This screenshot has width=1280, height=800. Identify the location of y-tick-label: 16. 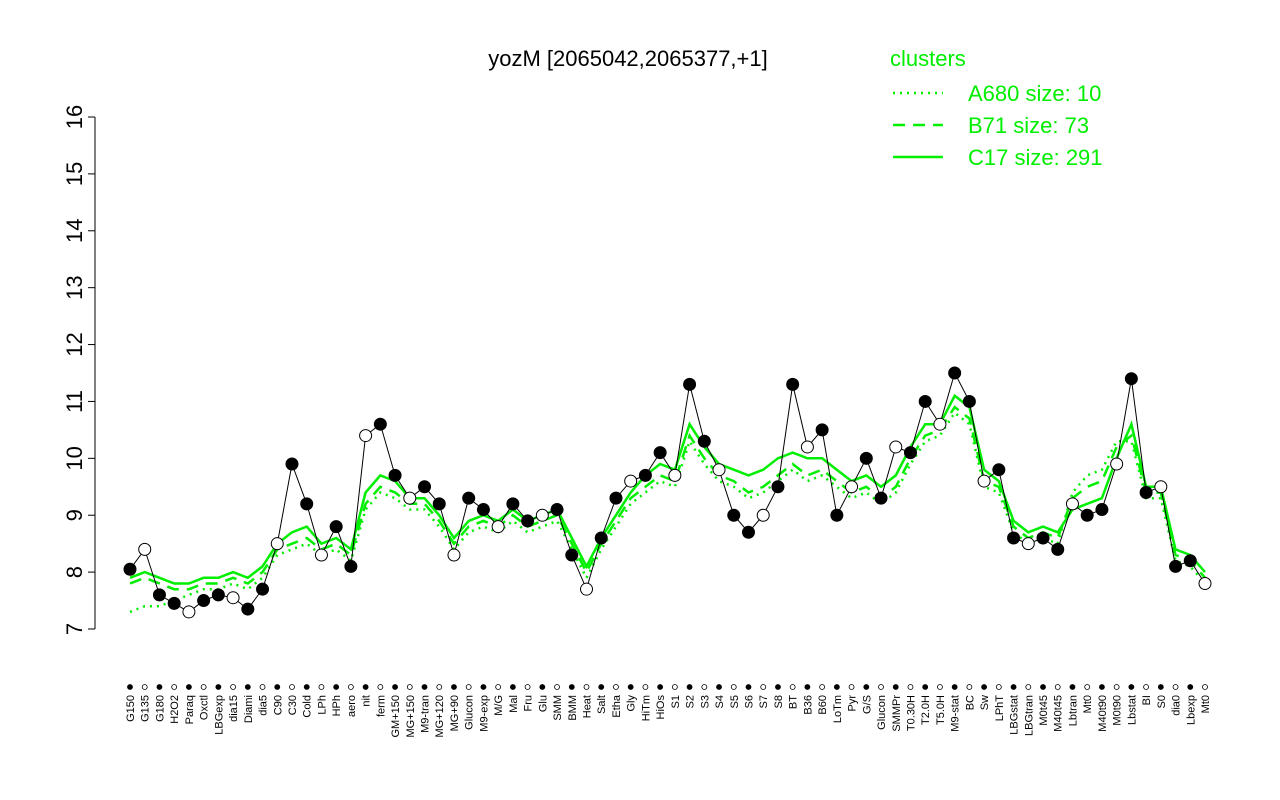
(74, 117).